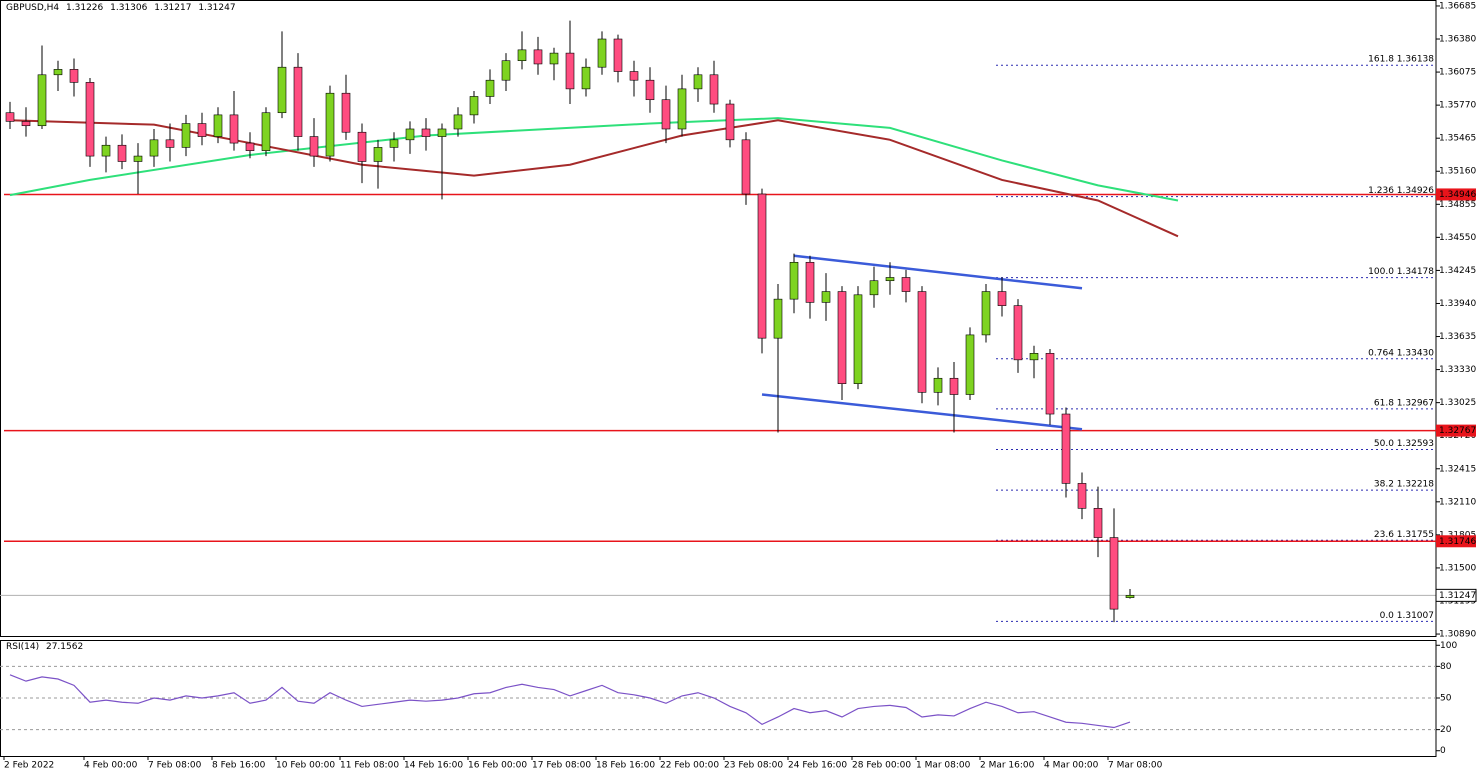 The width and height of the screenshot is (1480, 776). What do you see at coordinates (1457, 542) in the screenshot?
I see `level-tag-label: 1.31746` at bounding box center [1457, 542].